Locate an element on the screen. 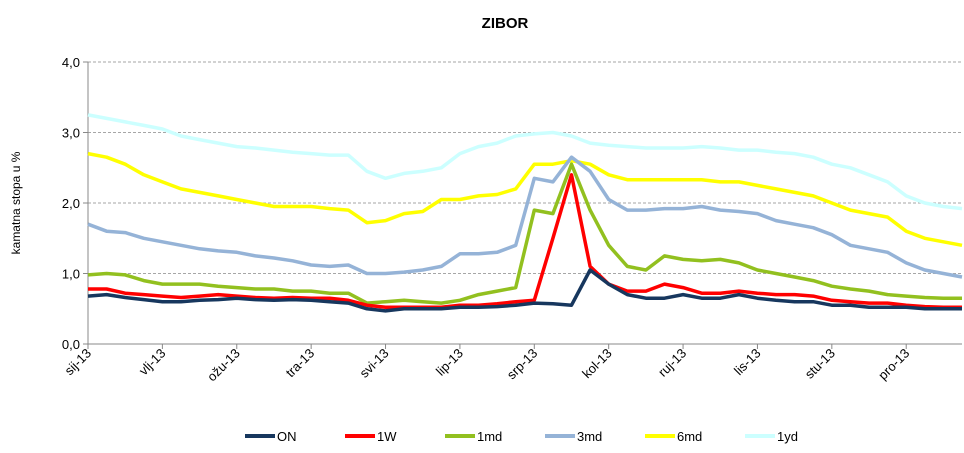 The image size is (964, 453). x-tick-label: ruj-13 is located at coordinates (672, 363).